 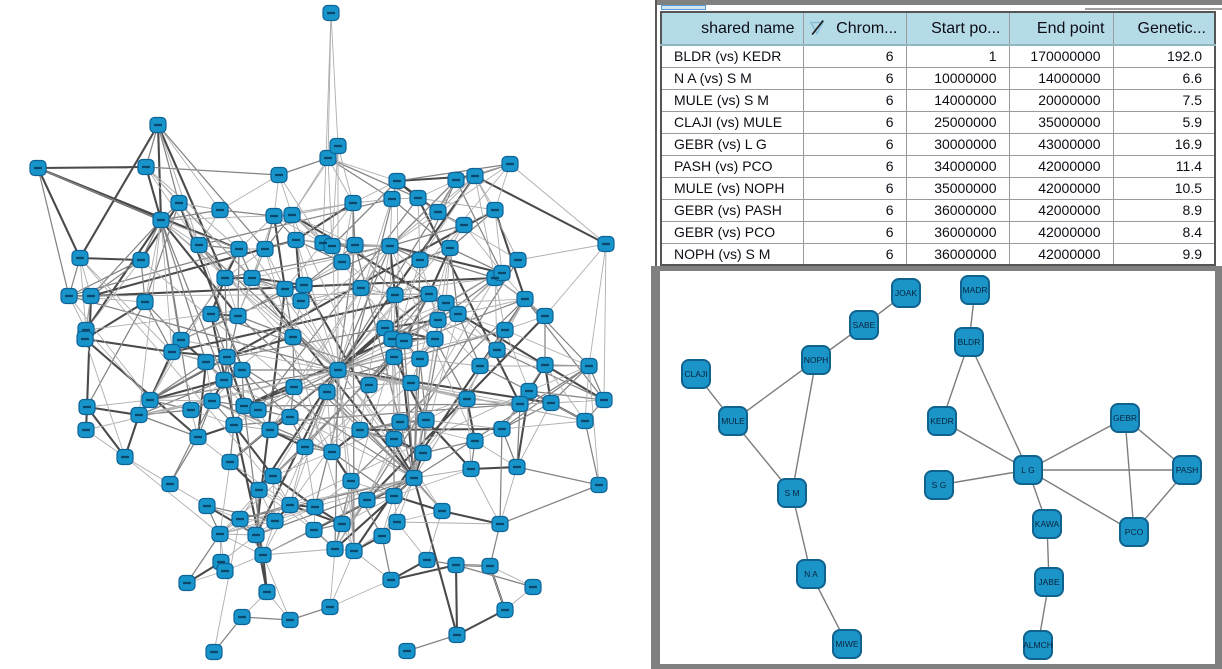 I want to click on svg-text: KAWA, so click(x=1047, y=524).